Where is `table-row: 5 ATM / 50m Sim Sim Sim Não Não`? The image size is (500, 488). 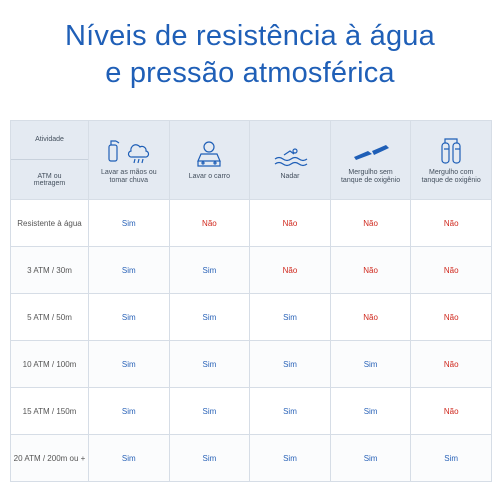 table-row: 5 ATM / 50m Sim Sim Sim Não Não is located at coordinates (251, 317).